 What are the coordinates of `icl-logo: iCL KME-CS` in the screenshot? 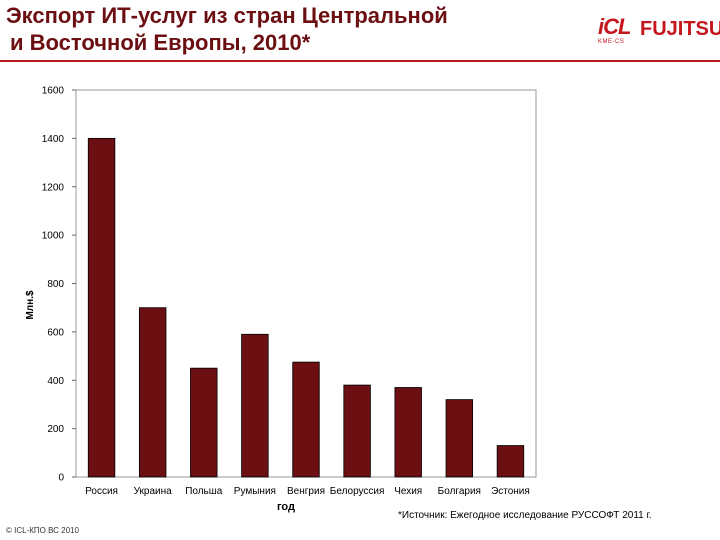 It's located at (616, 34).